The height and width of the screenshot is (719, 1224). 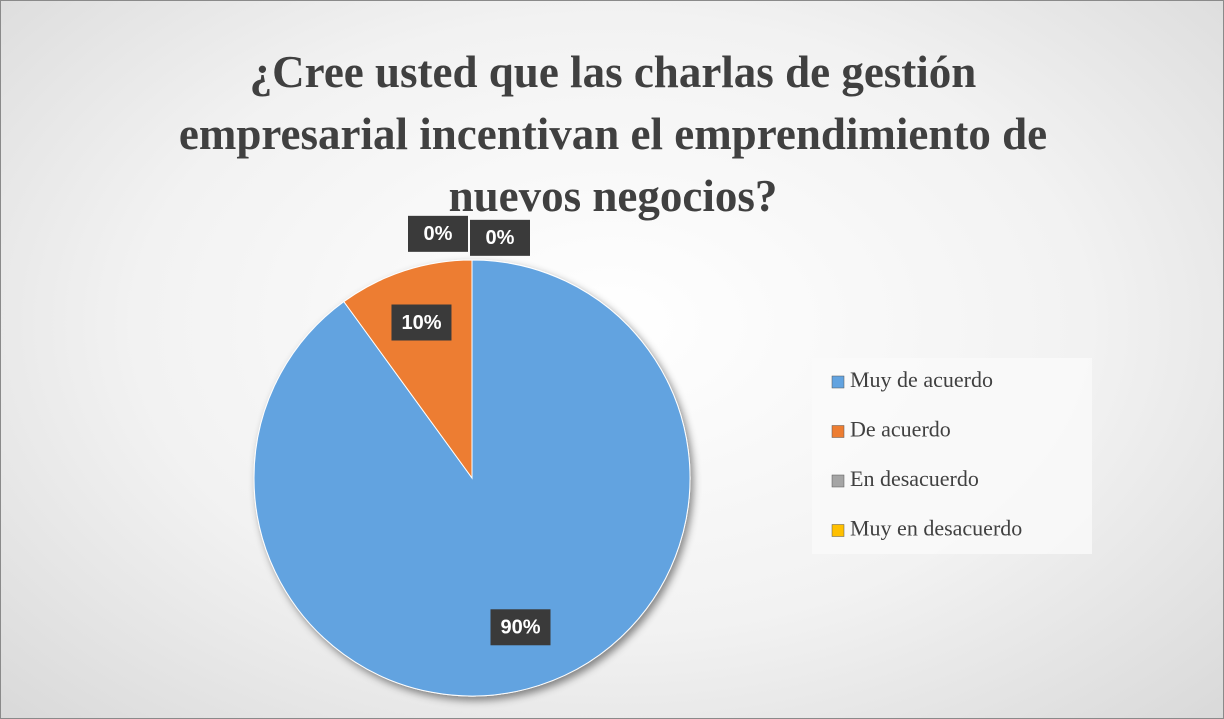 What do you see at coordinates (936, 528) in the screenshot?
I see `legend-label: Muy en desacuerdo` at bounding box center [936, 528].